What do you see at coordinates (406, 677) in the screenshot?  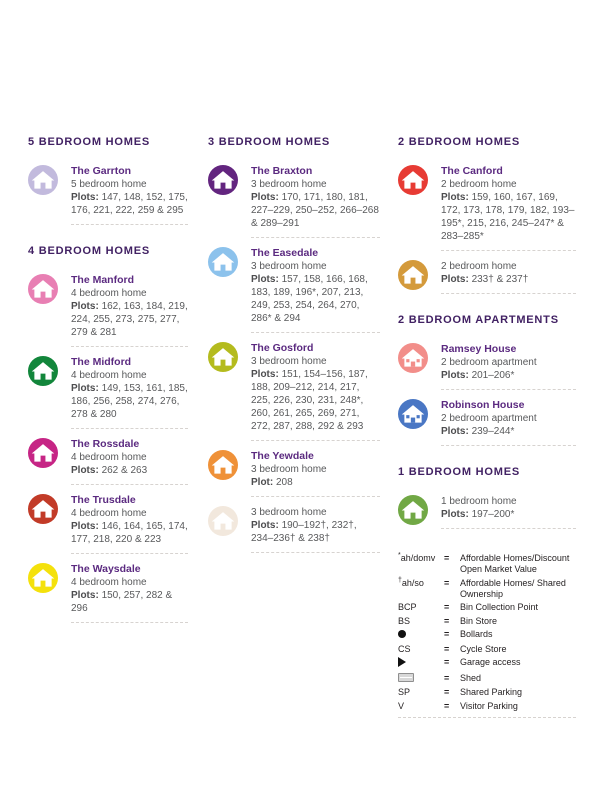 I see `shed-icon-line` at bounding box center [406, 677].